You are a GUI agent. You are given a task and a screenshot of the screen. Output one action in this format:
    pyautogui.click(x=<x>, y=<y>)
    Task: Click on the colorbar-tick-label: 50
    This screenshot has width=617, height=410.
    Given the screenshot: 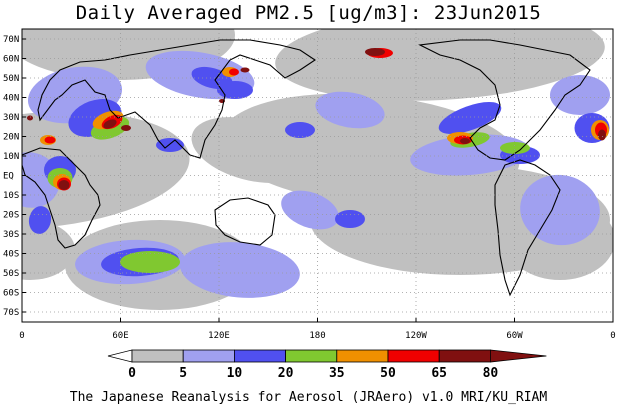 What is the action you would take?
    pyautogui.click(x=388, y=373)
    